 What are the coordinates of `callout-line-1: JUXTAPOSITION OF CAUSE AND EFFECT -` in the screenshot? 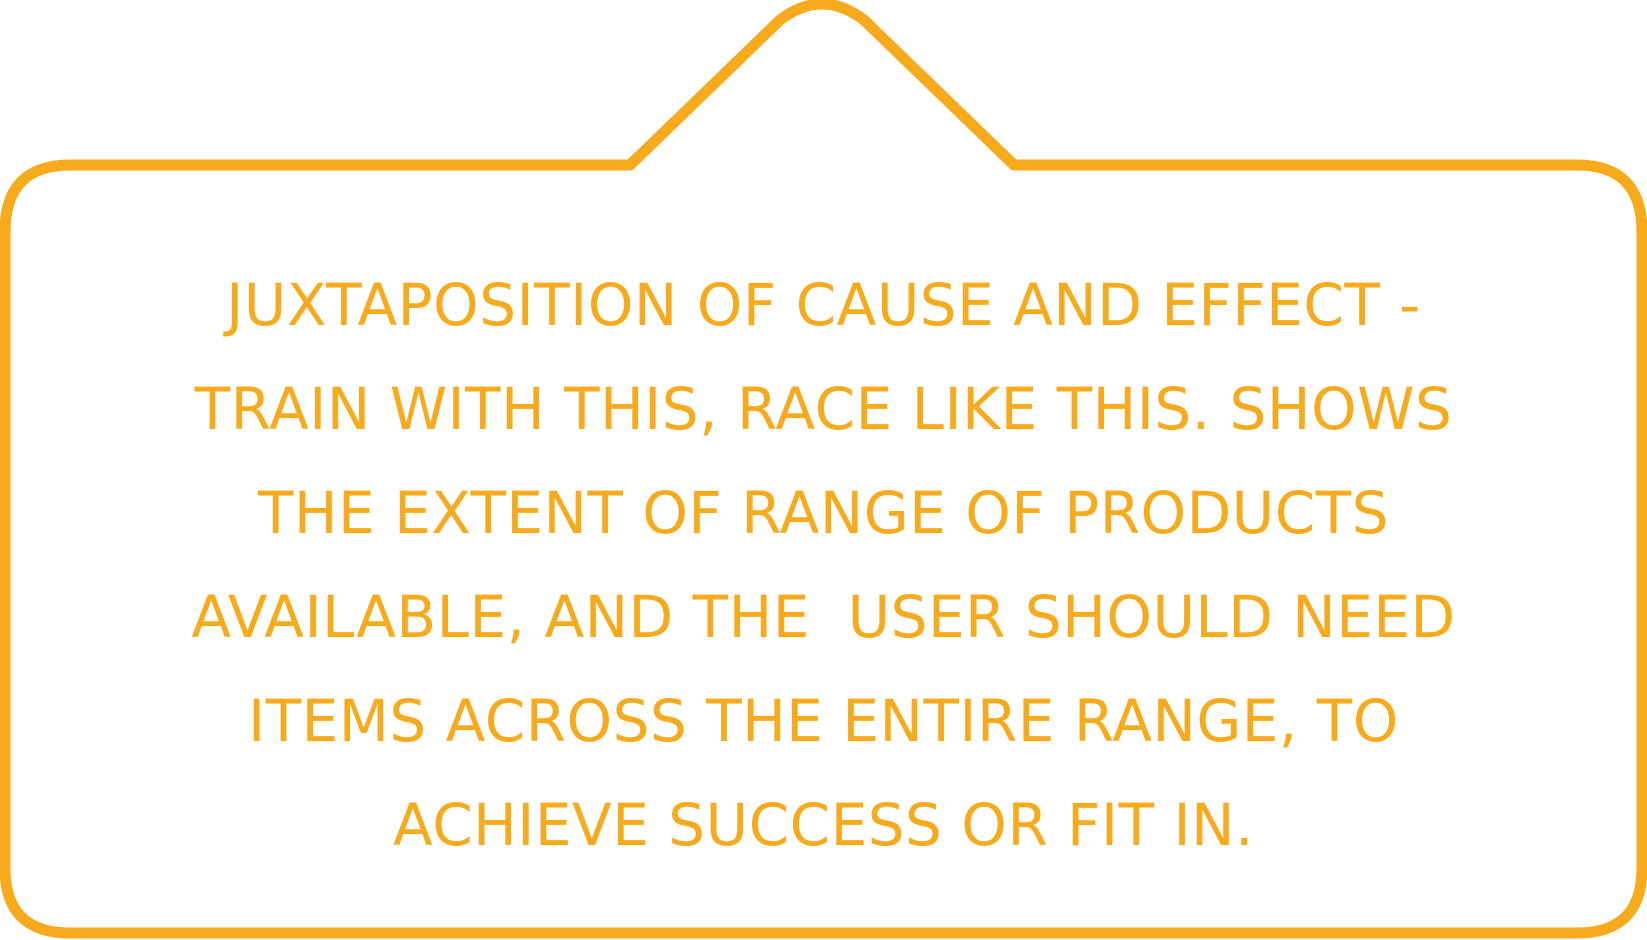 It's located at (823, 305).